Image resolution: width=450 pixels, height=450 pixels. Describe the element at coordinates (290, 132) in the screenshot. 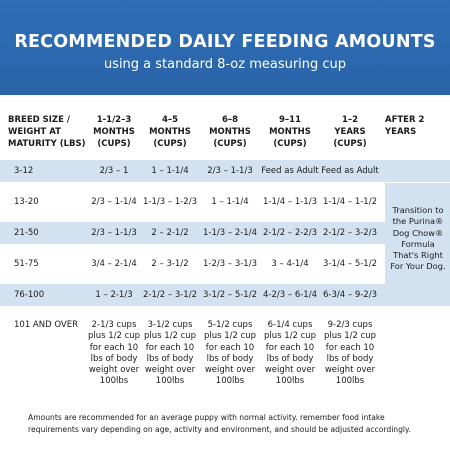

I see `column-header: 9–11 MONTHS (CUPS)` at that location.